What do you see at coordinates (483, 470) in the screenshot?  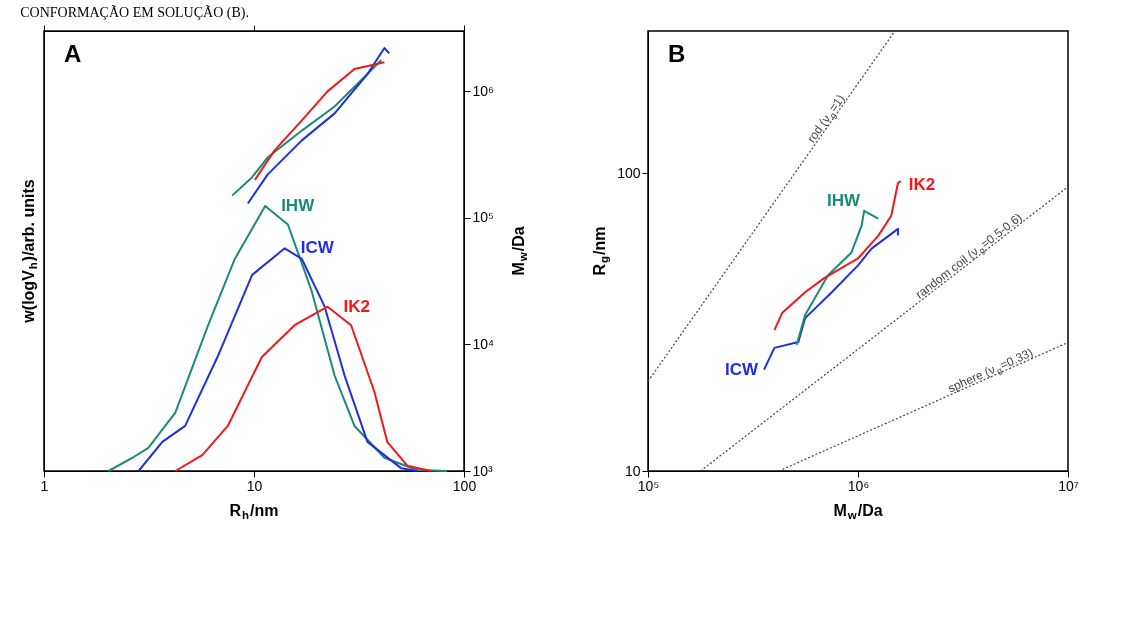 I see `y-tick-label: 10³` at bounding box center [483, 470].